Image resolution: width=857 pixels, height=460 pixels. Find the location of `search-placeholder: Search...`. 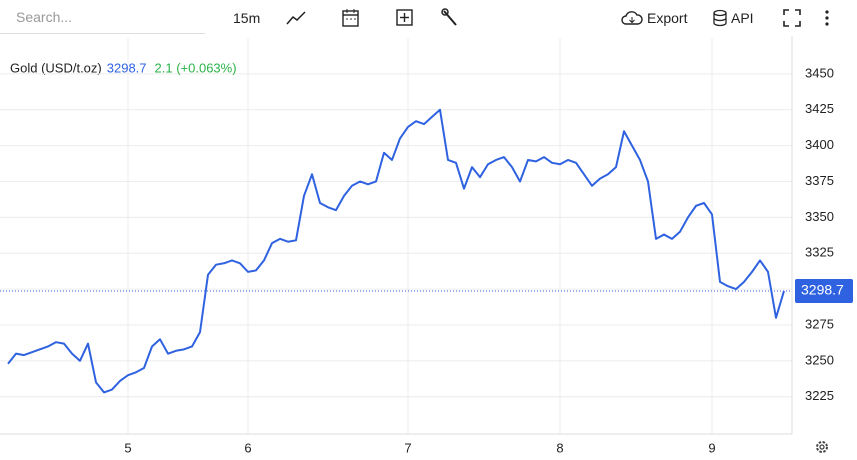

search-placeholder: Search... is located at coordinates (44, 16).